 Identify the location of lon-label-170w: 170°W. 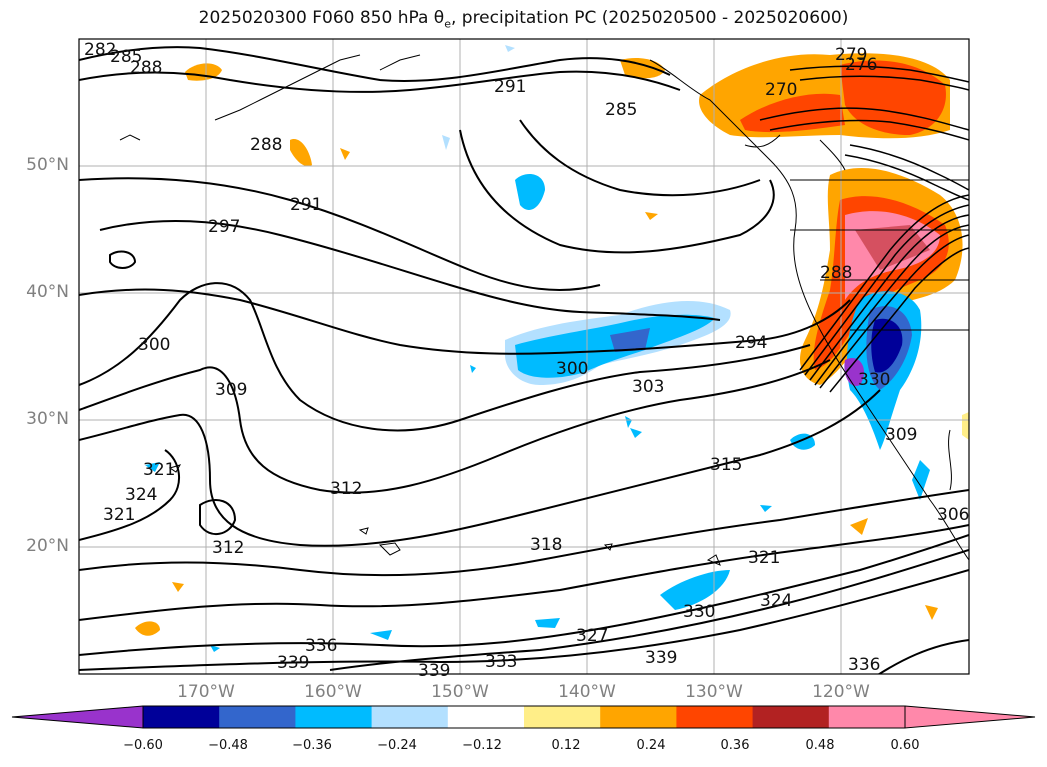
(206, 692).